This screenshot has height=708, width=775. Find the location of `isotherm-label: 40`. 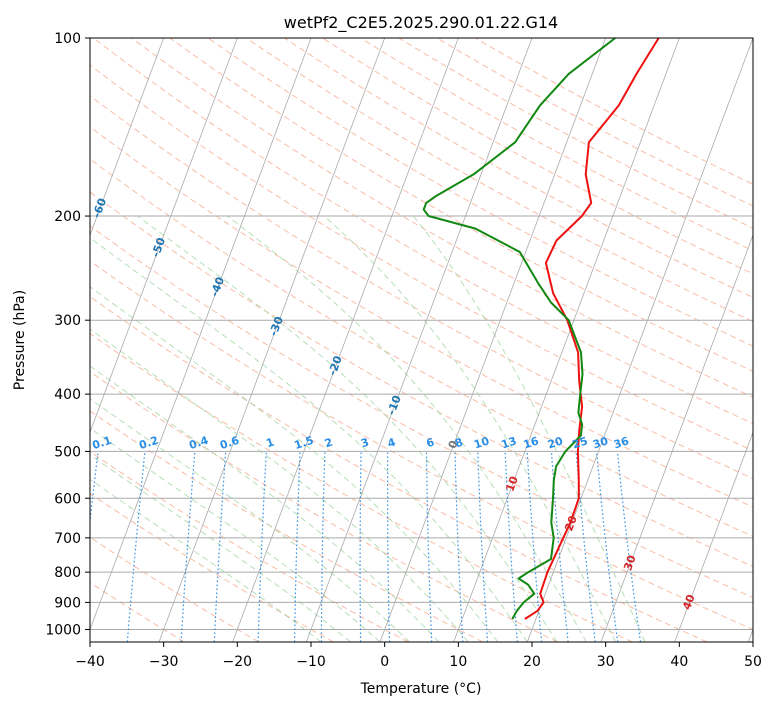

isotherm-label: 40 is located at coordinates (689, 601).